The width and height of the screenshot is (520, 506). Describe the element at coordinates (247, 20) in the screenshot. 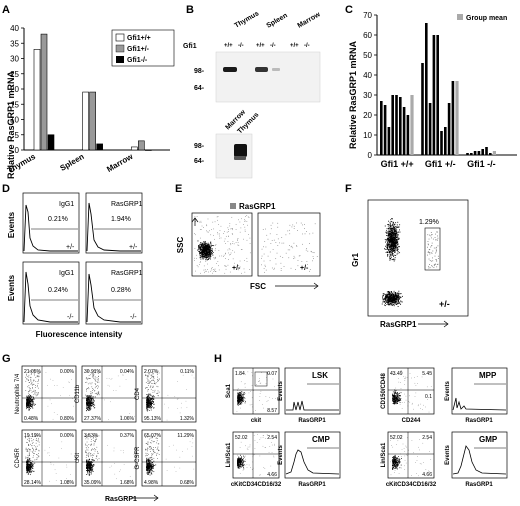

I see `blot-tissue-thymus: Thymus` at that location.